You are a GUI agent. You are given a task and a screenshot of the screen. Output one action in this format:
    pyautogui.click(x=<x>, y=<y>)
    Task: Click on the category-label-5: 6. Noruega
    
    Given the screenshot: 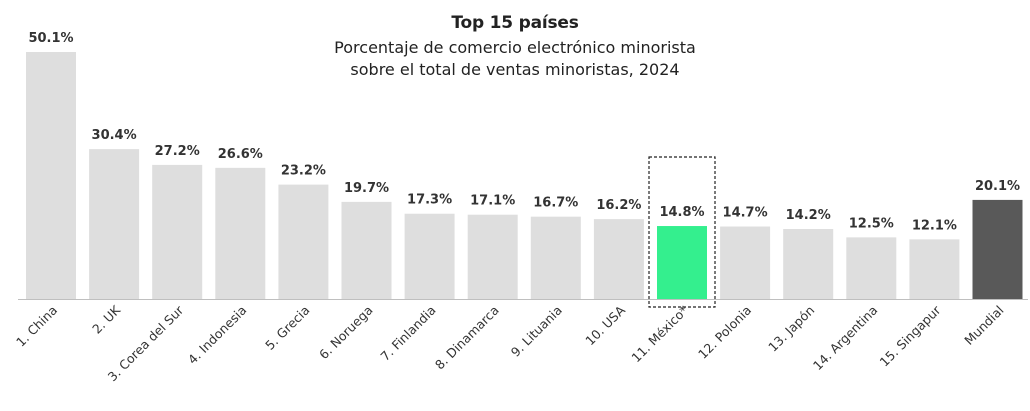 What is the action you would take?
    pyautogui.click(x=346, y=333)
    